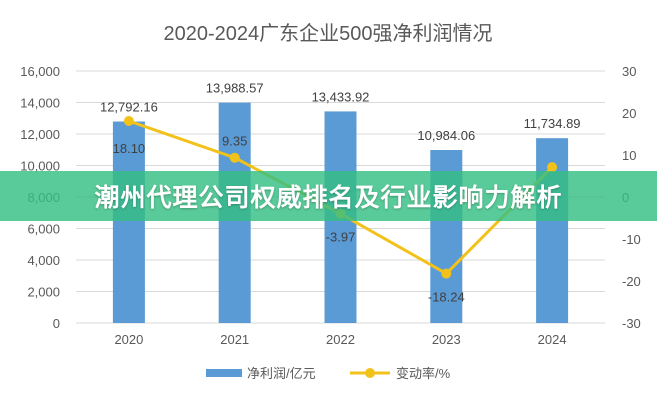  Describe the element at coordinates (129, 107) in the screenshot. I see `bar-label: 12,792.16` at that location.